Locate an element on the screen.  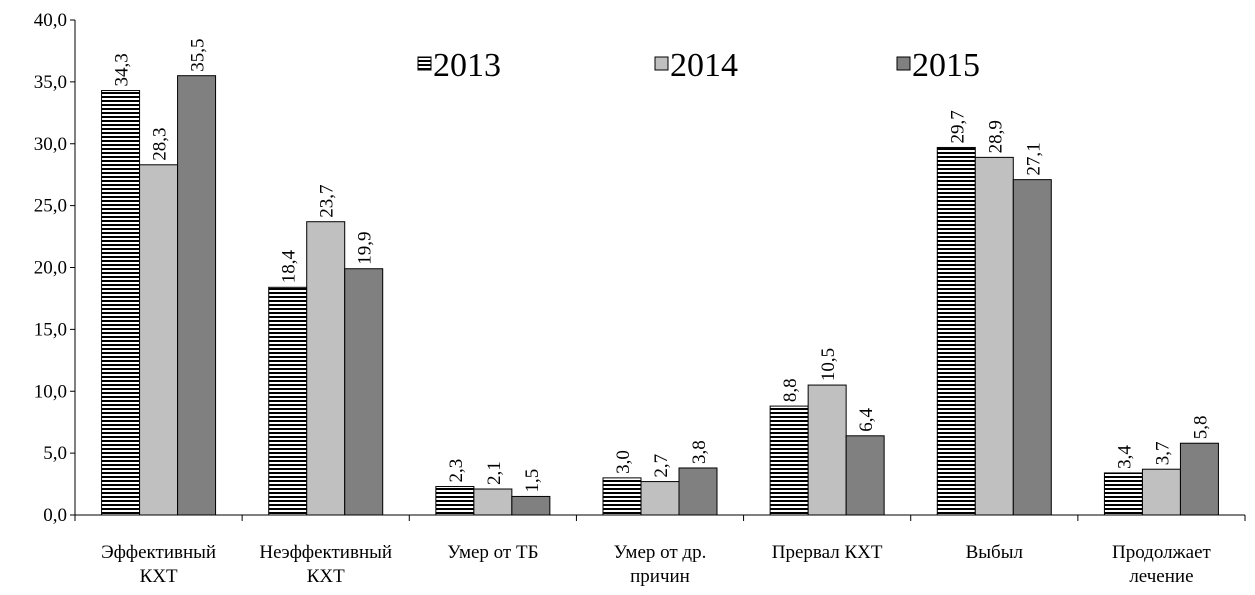
legend-label: 2014 is located at coordinates (704, 65).